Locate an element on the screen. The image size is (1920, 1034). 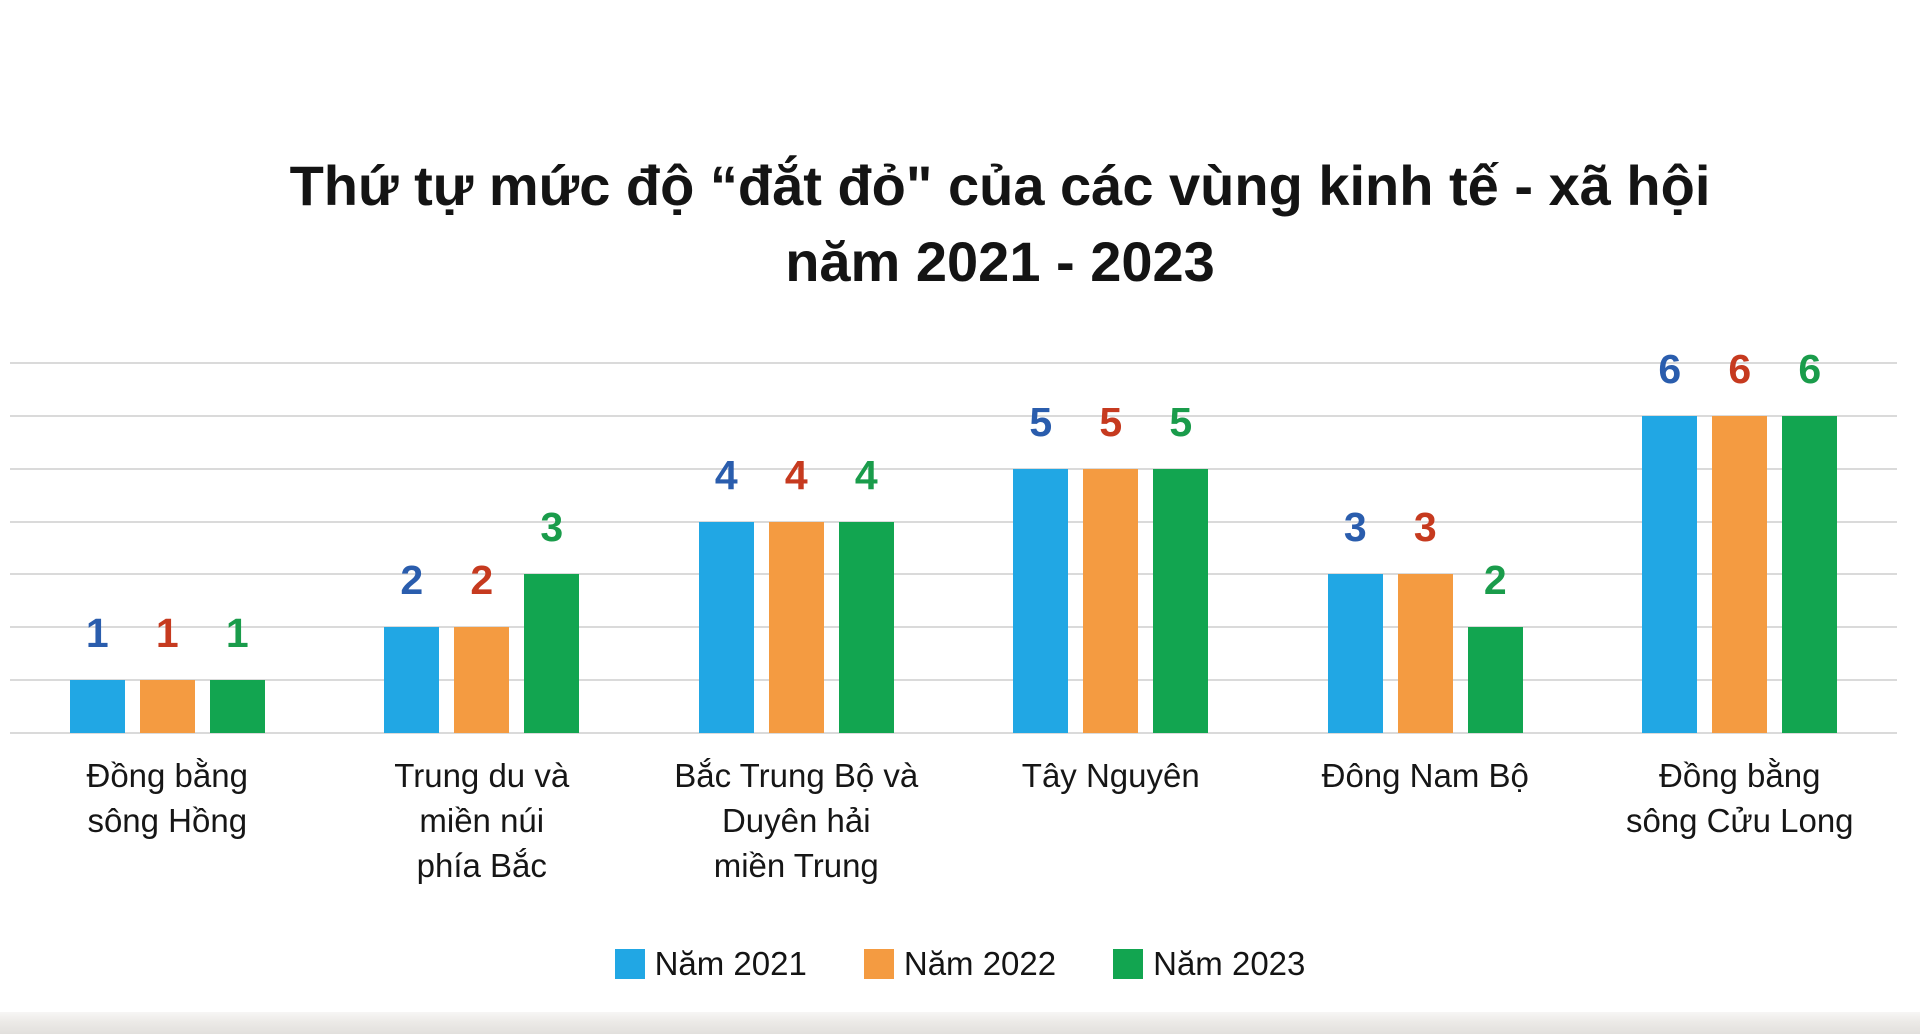
x-axis-label: Trung du và miền núi phía Bắc is located at coordinates (482, 820).